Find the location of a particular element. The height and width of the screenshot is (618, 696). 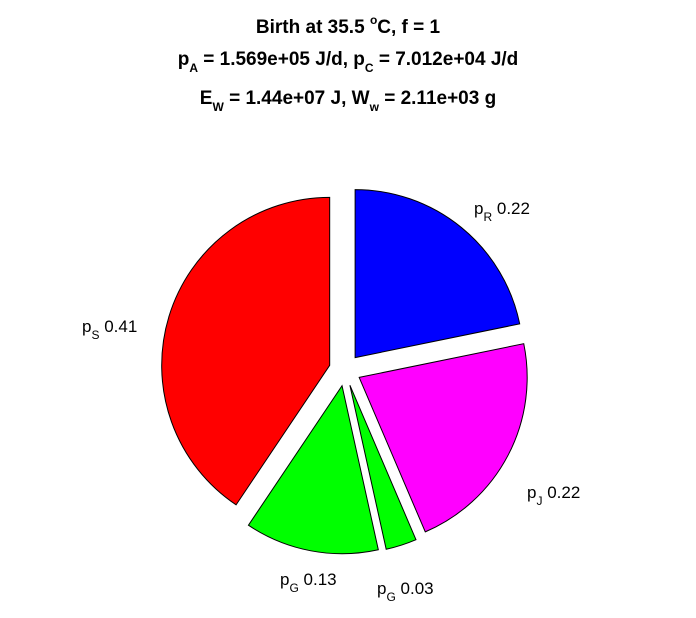

slice-label-2: pJ 0.22 is located at coordinates (553, 495).